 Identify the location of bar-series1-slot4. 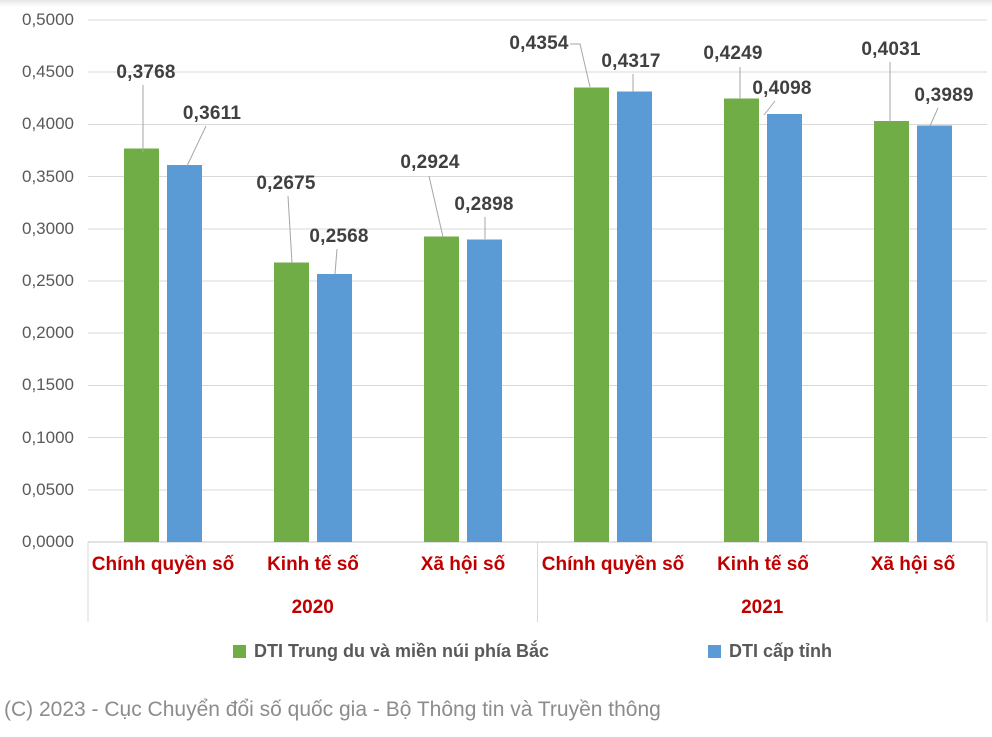
(784, 328).